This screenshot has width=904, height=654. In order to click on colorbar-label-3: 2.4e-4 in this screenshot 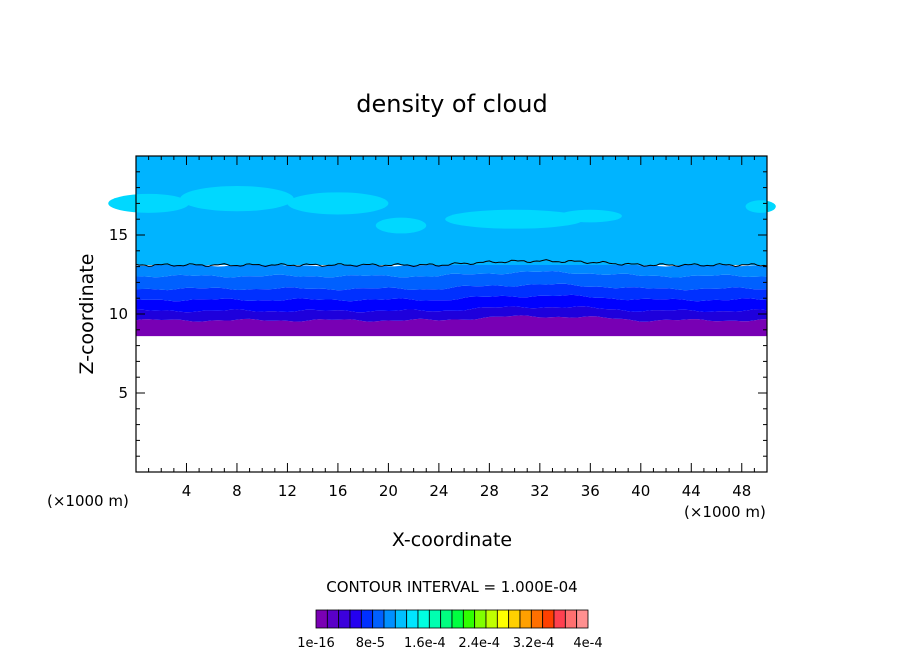, I will do `click(479, 643)`.